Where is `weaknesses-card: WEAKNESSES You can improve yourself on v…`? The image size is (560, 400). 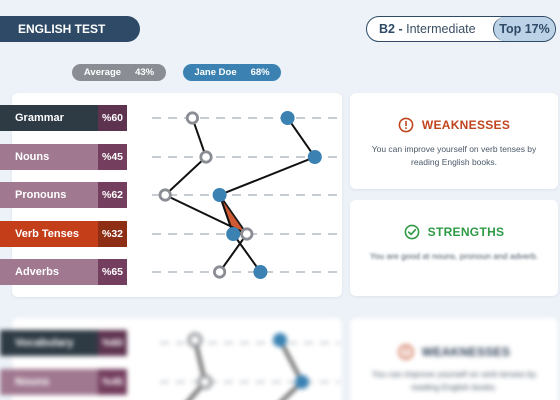
weaknesses-card: WEAKNESSES You can improve yourself on v… is located at coordinates (454, 141).